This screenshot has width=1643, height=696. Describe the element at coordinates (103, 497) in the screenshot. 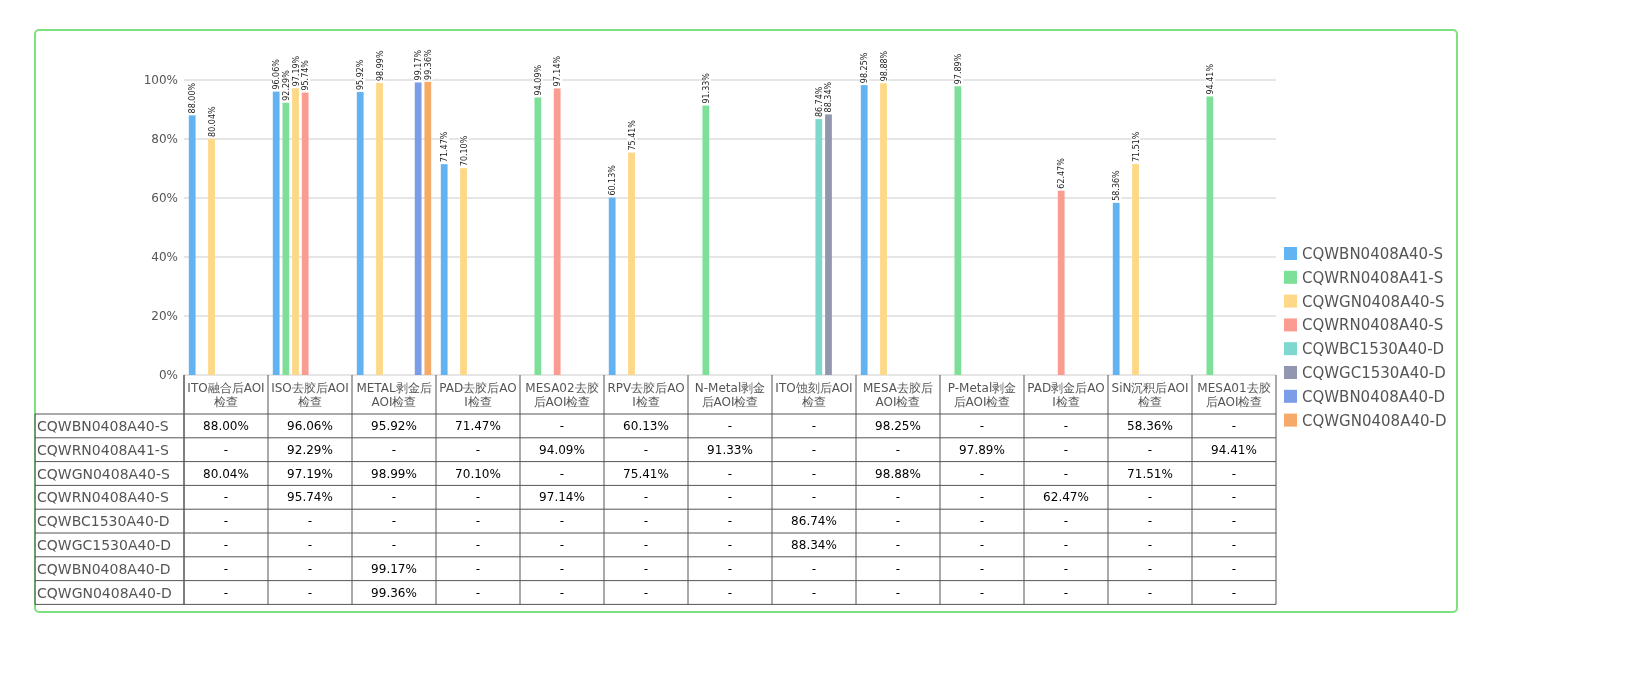

I see `text: CQWRN0408A40-S` at that location.